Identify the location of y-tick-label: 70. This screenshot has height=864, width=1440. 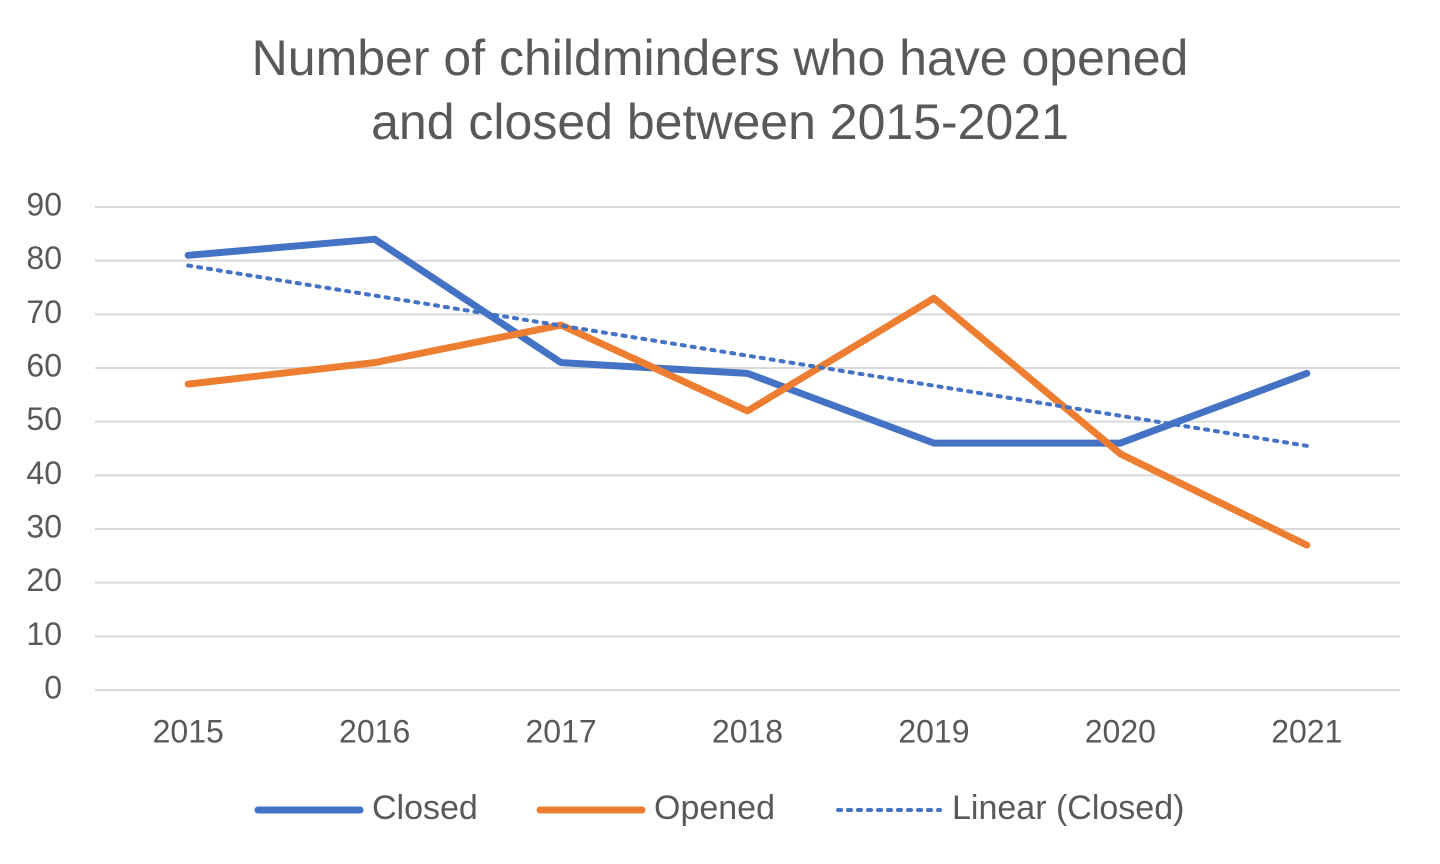
(44, 312).